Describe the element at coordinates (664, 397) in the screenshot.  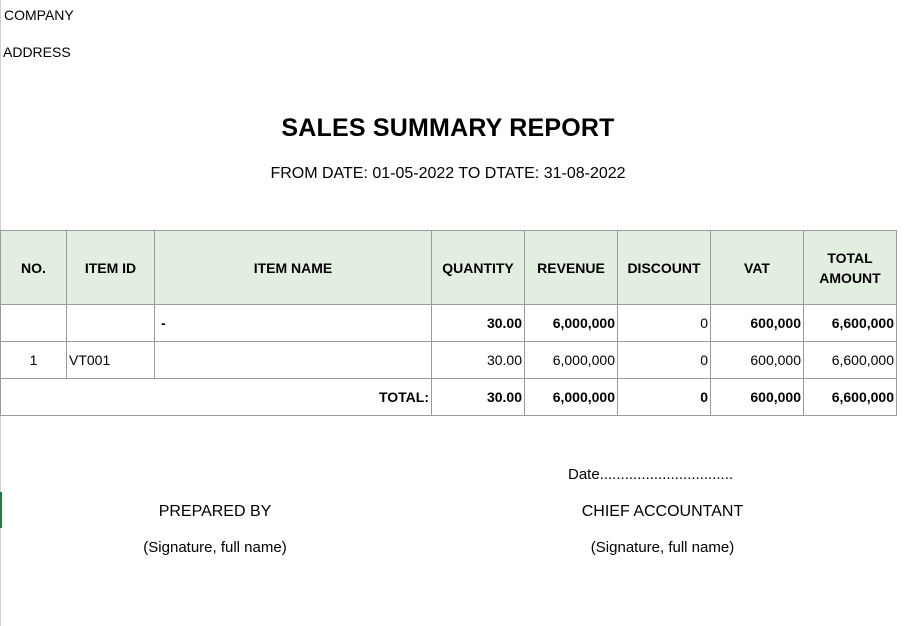
I see `total-discount: 0` at that location.